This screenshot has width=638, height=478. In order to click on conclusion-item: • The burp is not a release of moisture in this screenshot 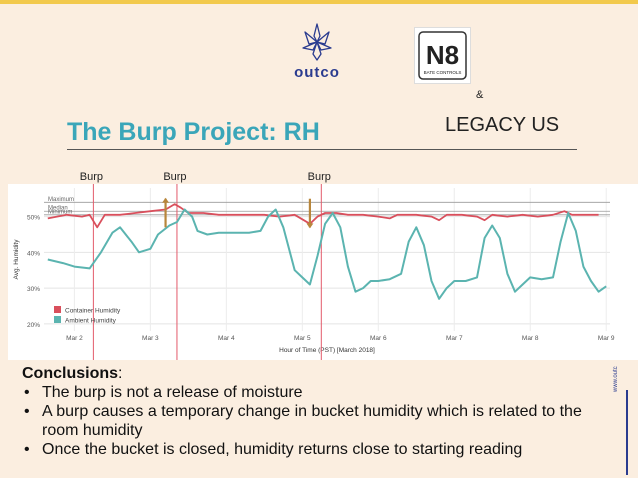, I will do `click(317, 392)`.